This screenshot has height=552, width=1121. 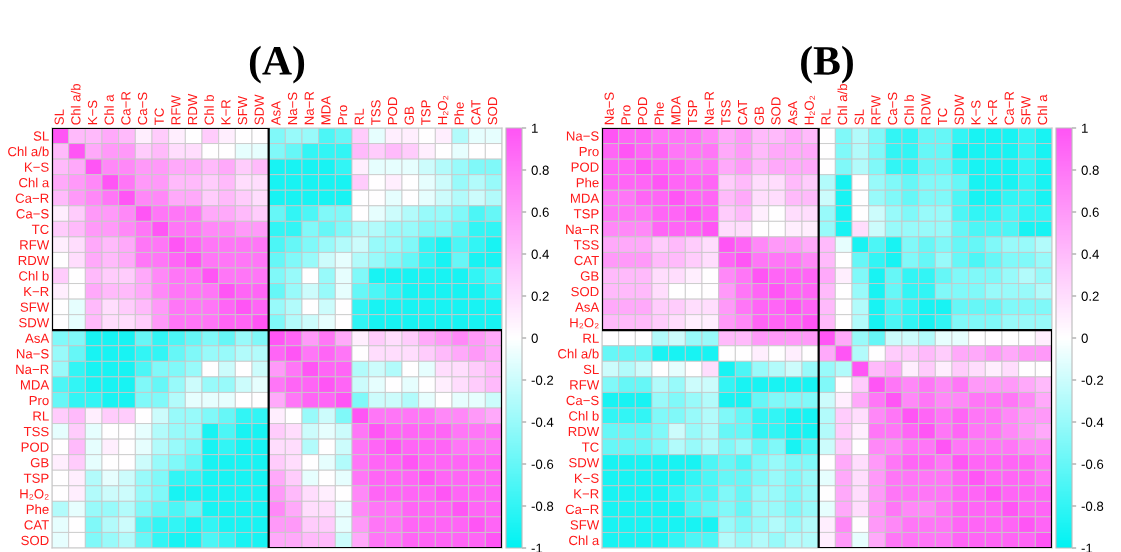 I want to click on y-tick-label: SL, so click(x=41, y=136).